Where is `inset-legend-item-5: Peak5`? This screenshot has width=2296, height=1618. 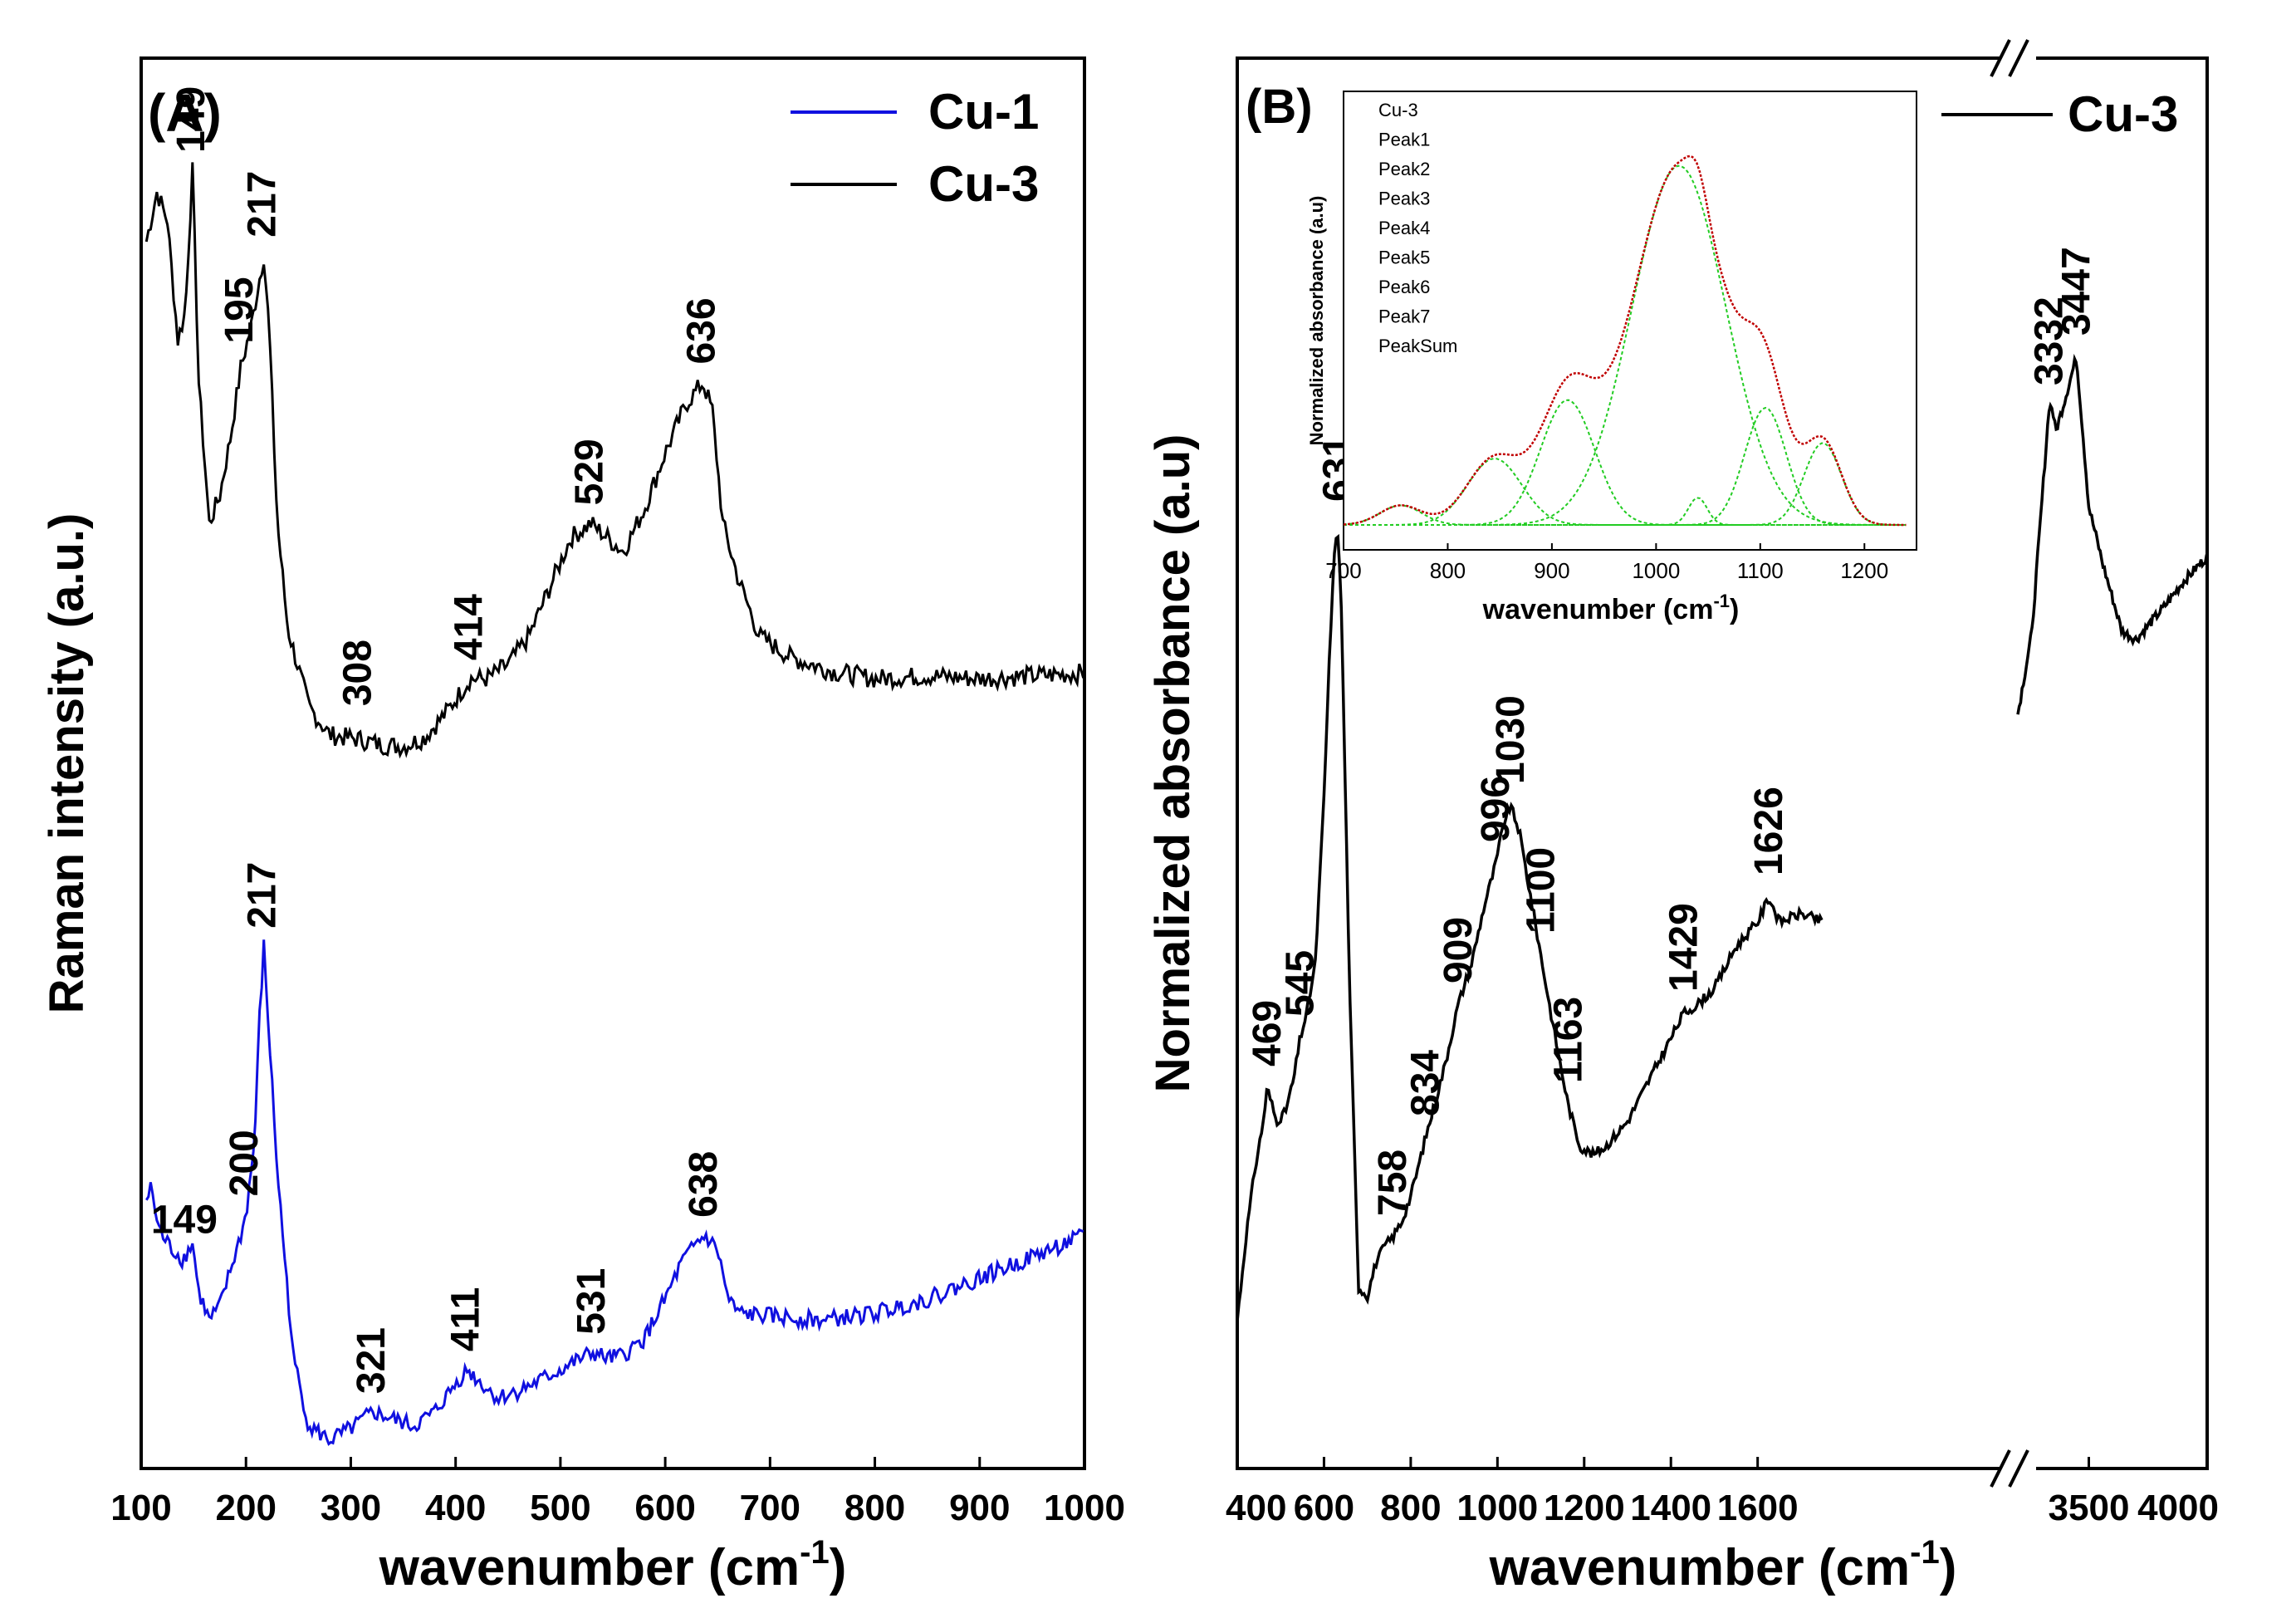
inset-legend-item-5: Peak5 is located at coordinates (1404, 258).